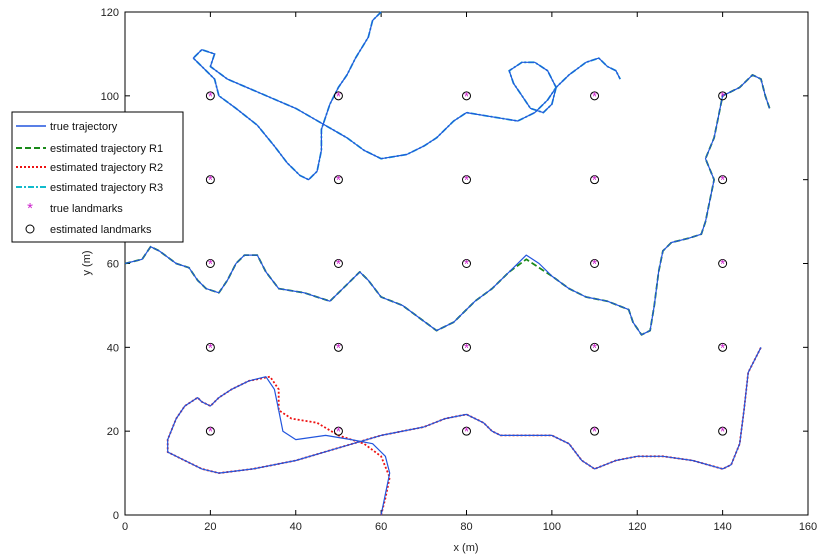  What do you see at coordinates (110, 97) in the screenshot?
I see `y-tick-label: 100` at bounding box center [110, 97].